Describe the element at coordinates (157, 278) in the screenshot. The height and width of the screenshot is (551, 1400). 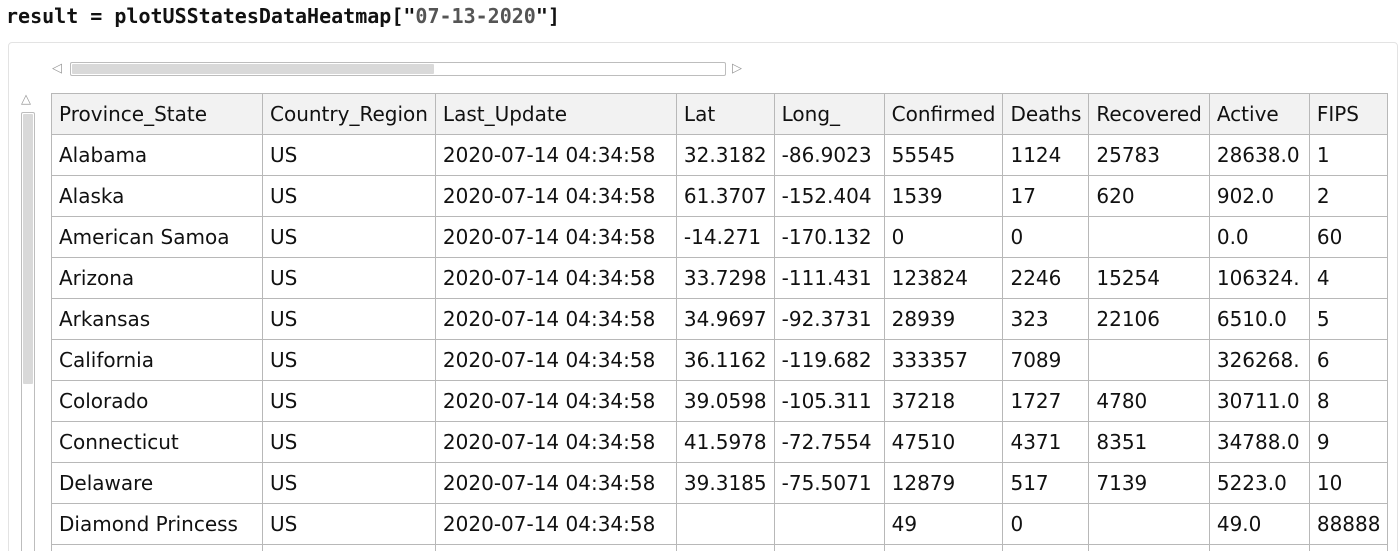
I see `table-cell: Arizona` at that location.